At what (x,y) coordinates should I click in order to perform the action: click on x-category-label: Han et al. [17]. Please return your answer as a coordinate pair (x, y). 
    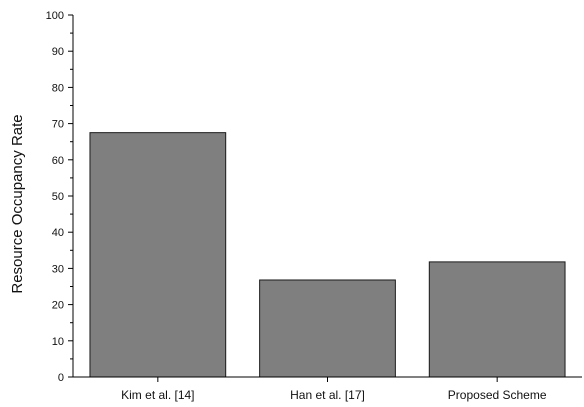
    Looking at the image, I should click on (327, 395).